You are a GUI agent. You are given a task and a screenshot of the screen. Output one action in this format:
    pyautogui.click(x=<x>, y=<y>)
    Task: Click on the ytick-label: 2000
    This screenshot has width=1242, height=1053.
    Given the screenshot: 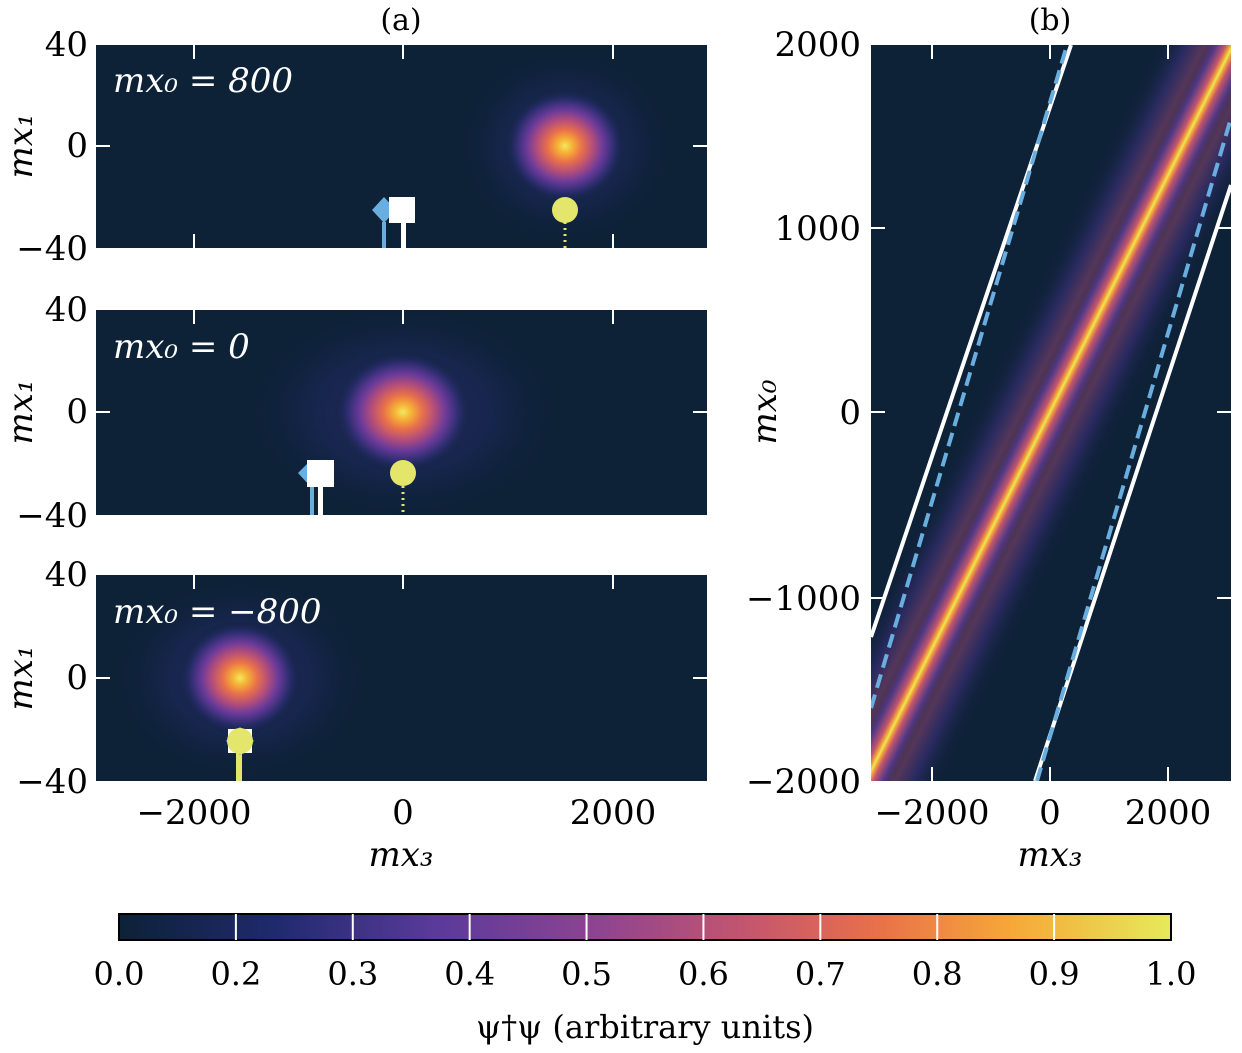 What is the action you would take?
    pyautogui.click(x=817, y=45)
    